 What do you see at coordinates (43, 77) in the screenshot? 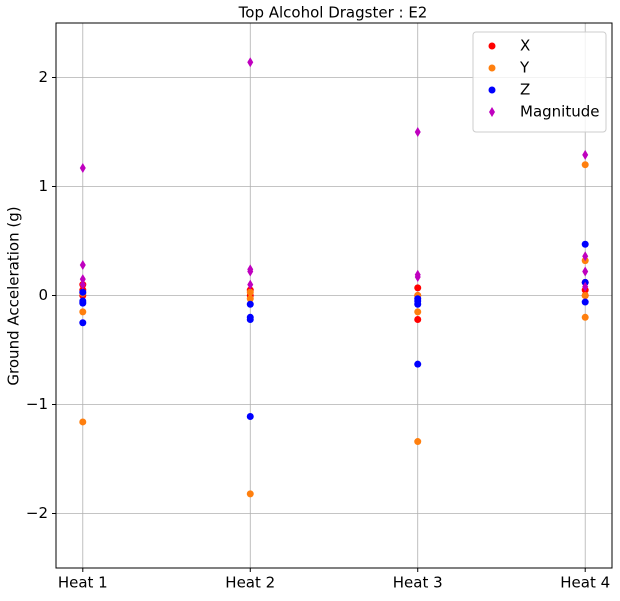
I see `y-tick-label: 2` at bounding box center [43, 77].